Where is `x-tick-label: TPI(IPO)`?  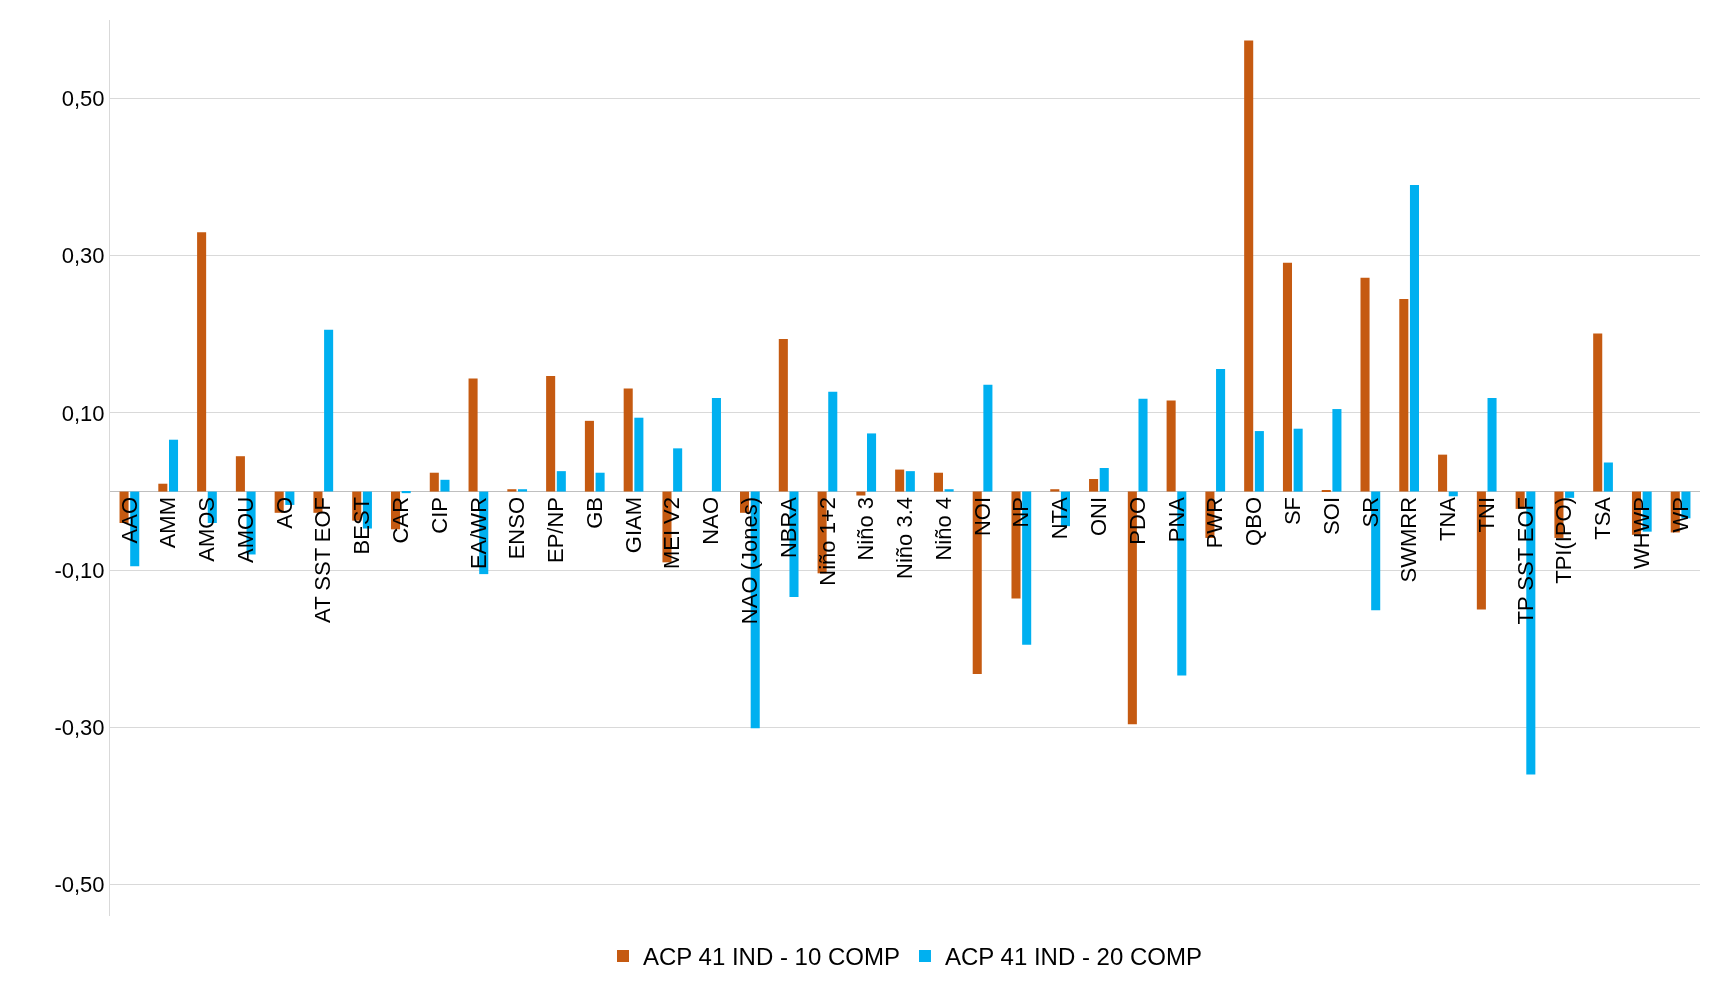
x-tick-label: TPI(IPO) is located at coordinates (1564, 540).